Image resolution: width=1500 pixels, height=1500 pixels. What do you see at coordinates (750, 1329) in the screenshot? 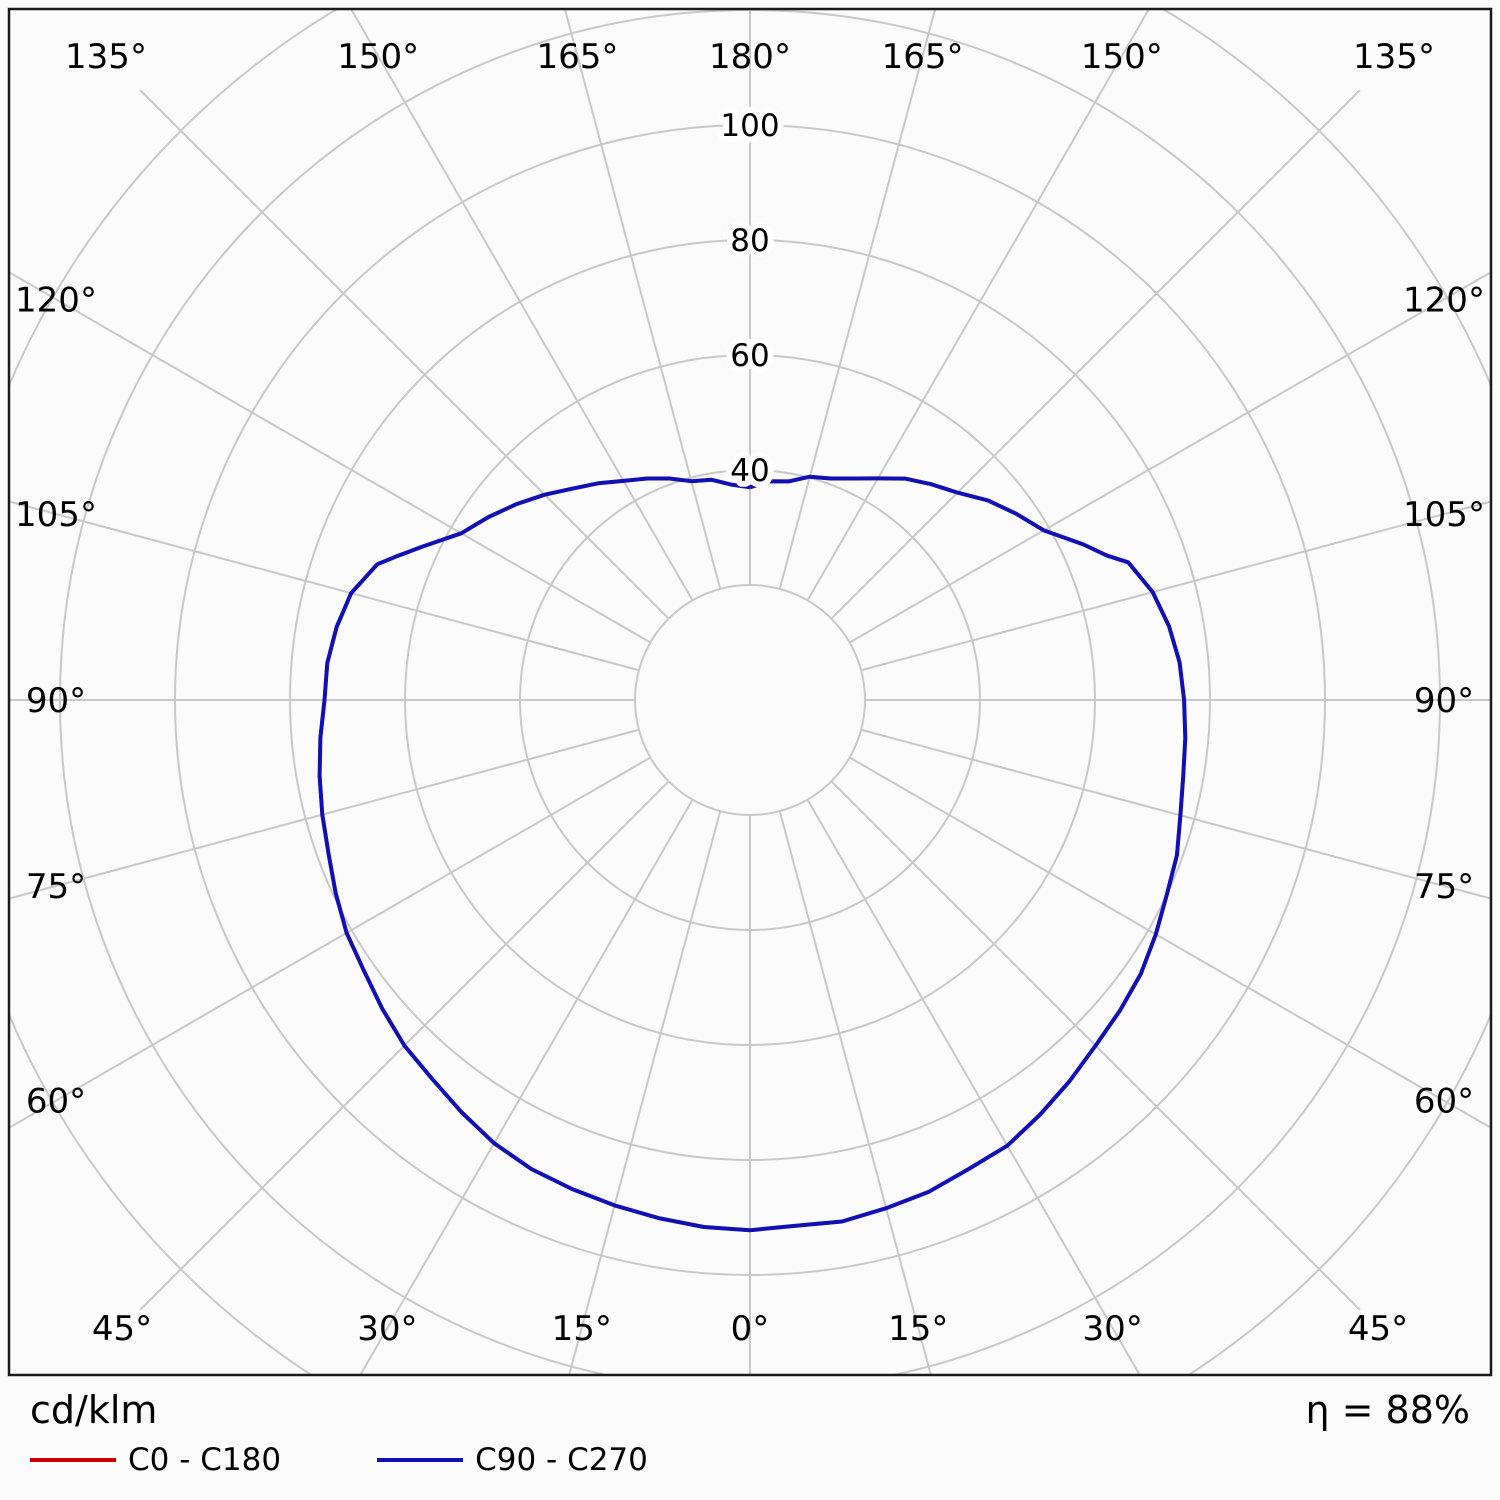
I see `angle-label: 0°` at bounding box center [750, 1329].